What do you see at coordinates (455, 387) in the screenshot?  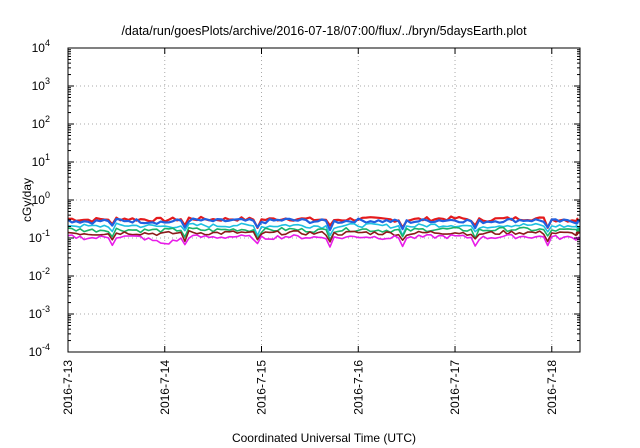 I see `x-tick-label: 2016-7-17` at bounding box center [455, 387].